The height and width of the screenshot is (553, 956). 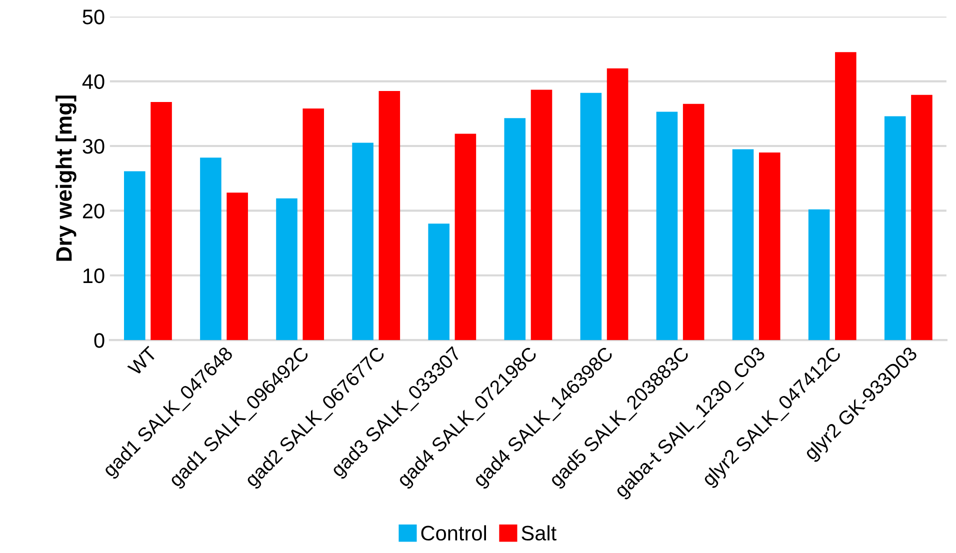 I want to click on y-tick-label: 0, so click(x=99, y=340).